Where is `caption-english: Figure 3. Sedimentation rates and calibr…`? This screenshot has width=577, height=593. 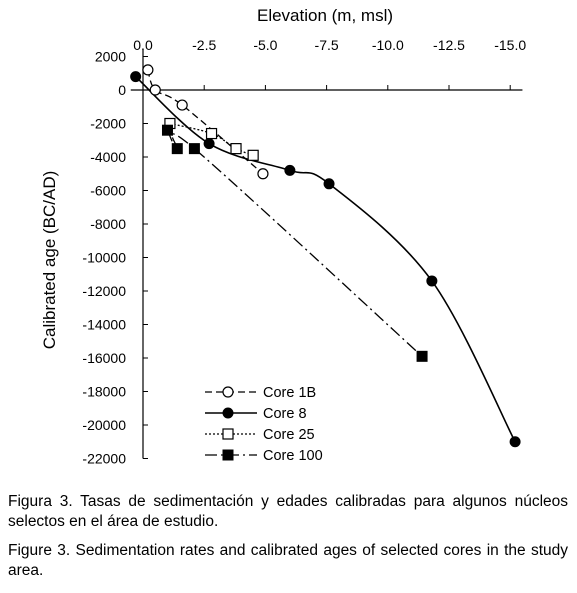 caption-english: Figure 3. Sedimentation rates and calibr… is located at coordinates (288, 561).